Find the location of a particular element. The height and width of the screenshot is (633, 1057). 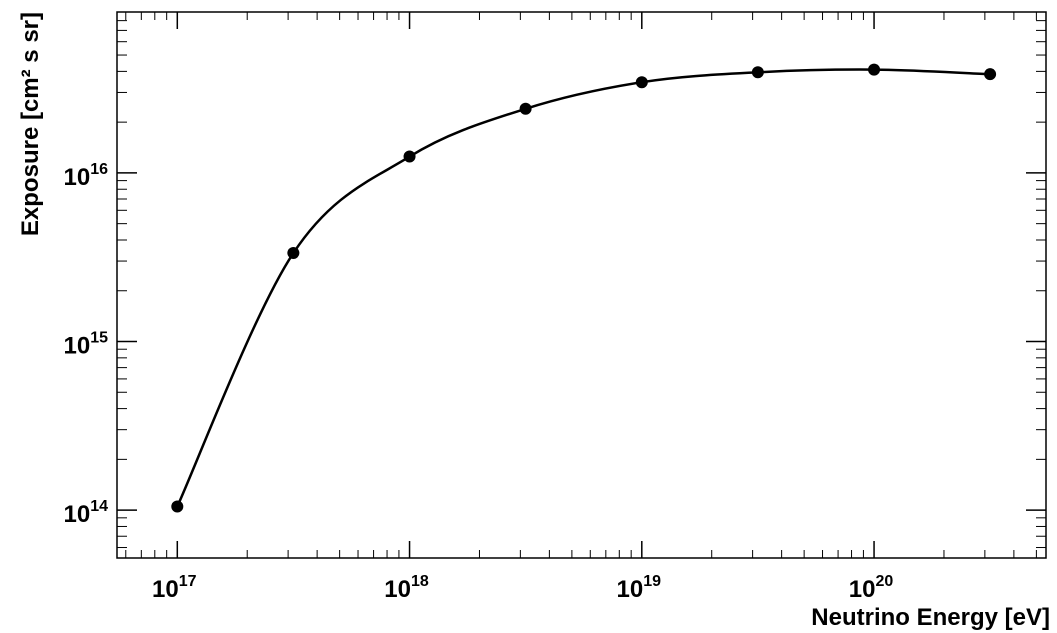

x-axis-label: Neutrino Energy [eV] is located at coordinates (930, 617).